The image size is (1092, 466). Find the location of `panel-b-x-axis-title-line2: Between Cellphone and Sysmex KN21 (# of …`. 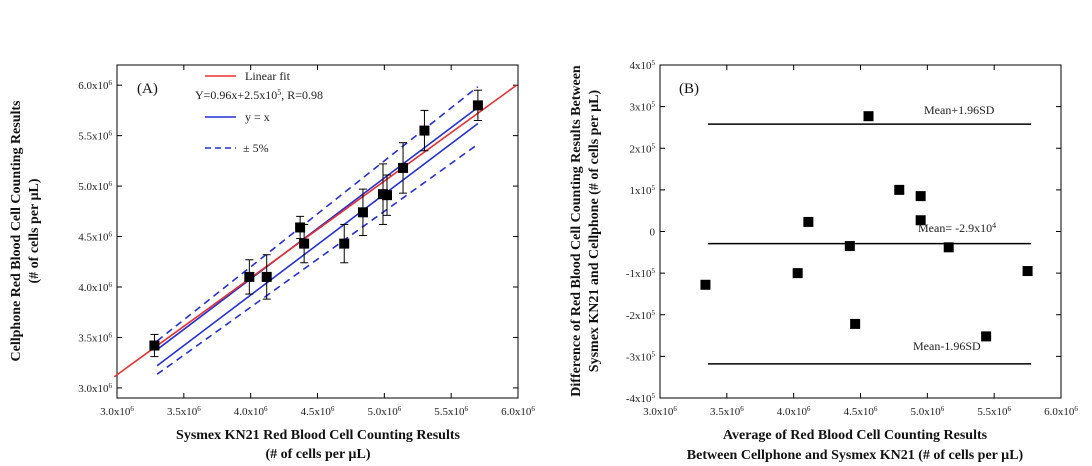

panel-b-x-axis-title-line2: Between Cellphone and Sysmex KN21 (# of … is located at coordinates (855, 455).